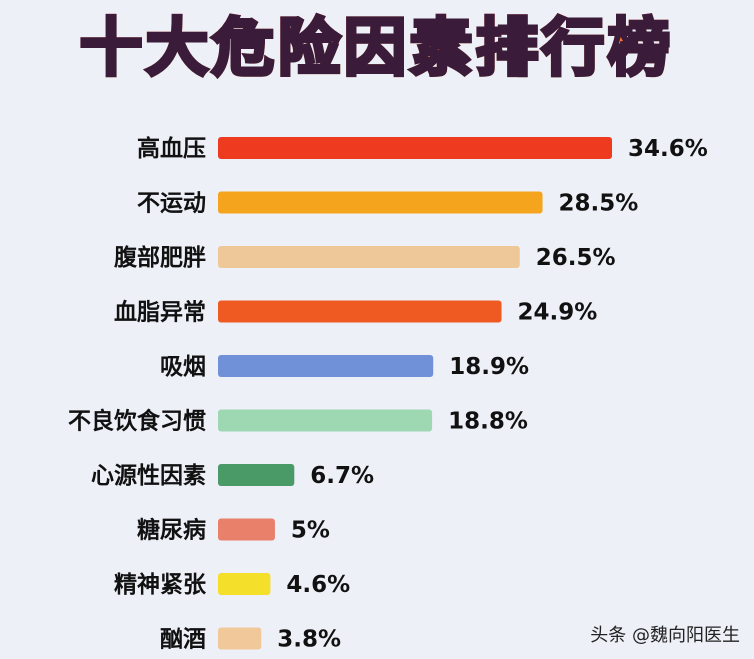  Describe the element at coordinates (489, 367) in the screenshot. I see `value-label: 18.9%` at that location.